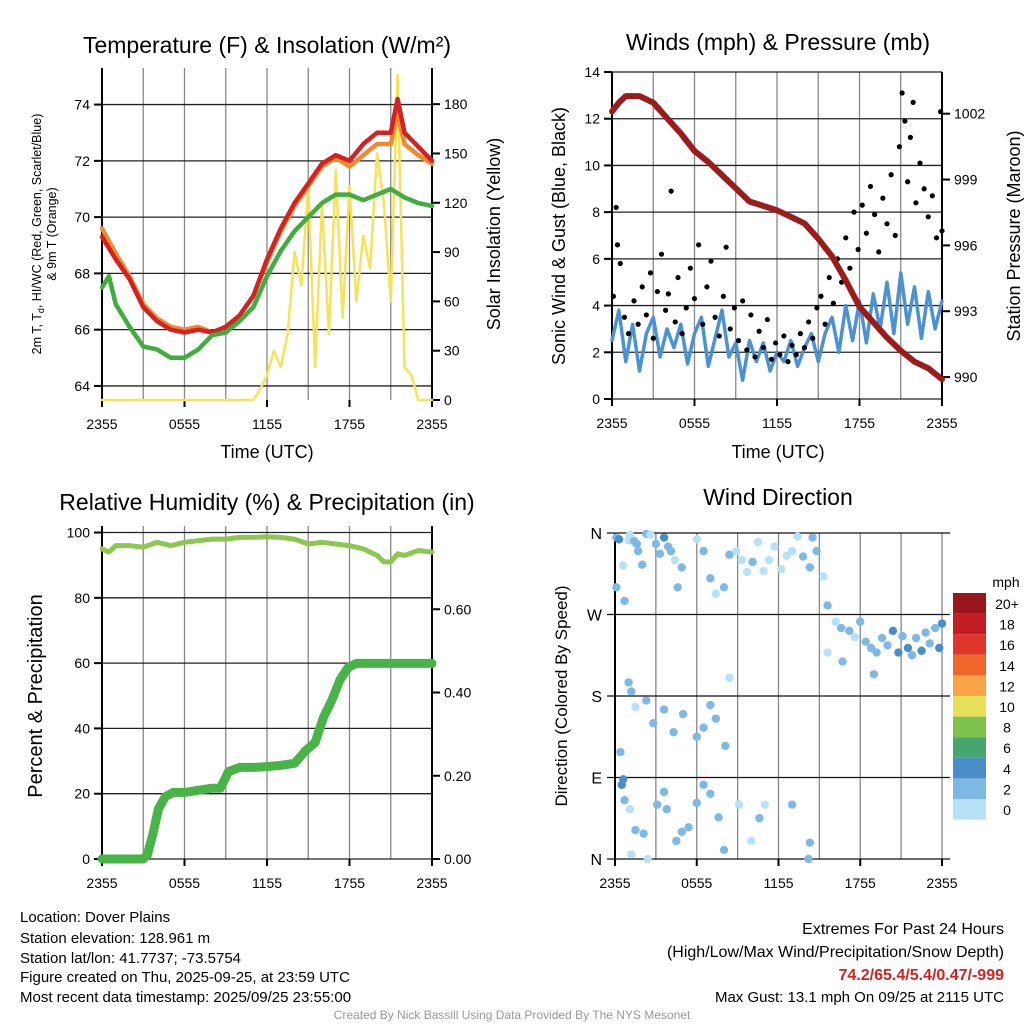 The width and height of the screenshot is (1024, 1024). What do you see at coordinates (82, 598) in the screenshot?
I see `rh-ytick-label: 80` at bounding box center [82, 598].